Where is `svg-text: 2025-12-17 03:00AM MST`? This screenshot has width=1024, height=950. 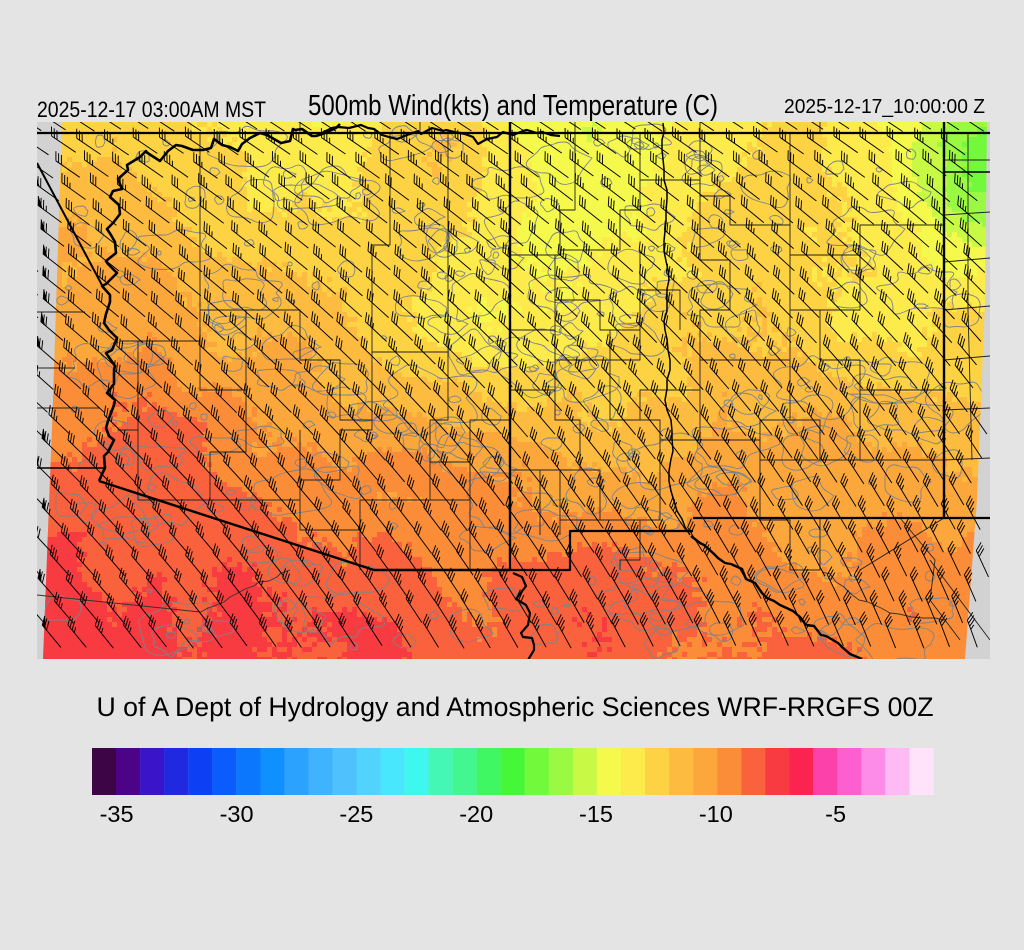
svg-text: 2025-12-17 03:00AM MST is located at coordinates (151, 109).